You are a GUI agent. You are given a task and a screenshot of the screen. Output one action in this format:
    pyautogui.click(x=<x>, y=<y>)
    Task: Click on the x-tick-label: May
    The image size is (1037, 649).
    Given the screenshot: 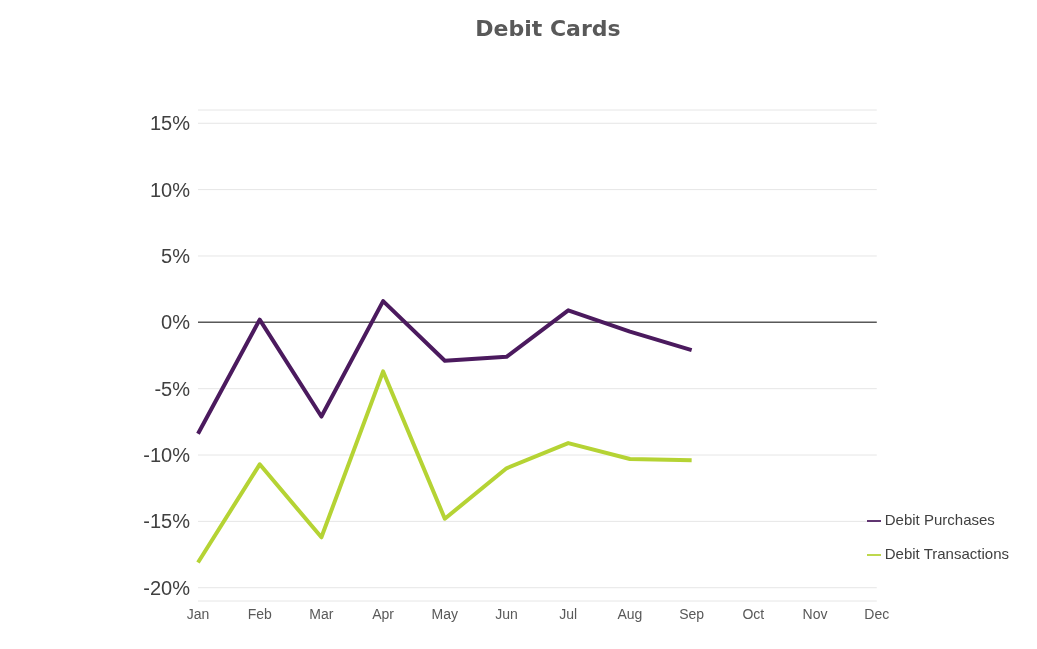 What is the action you would take?
    pyautogui.click(x=445, y=613)
    